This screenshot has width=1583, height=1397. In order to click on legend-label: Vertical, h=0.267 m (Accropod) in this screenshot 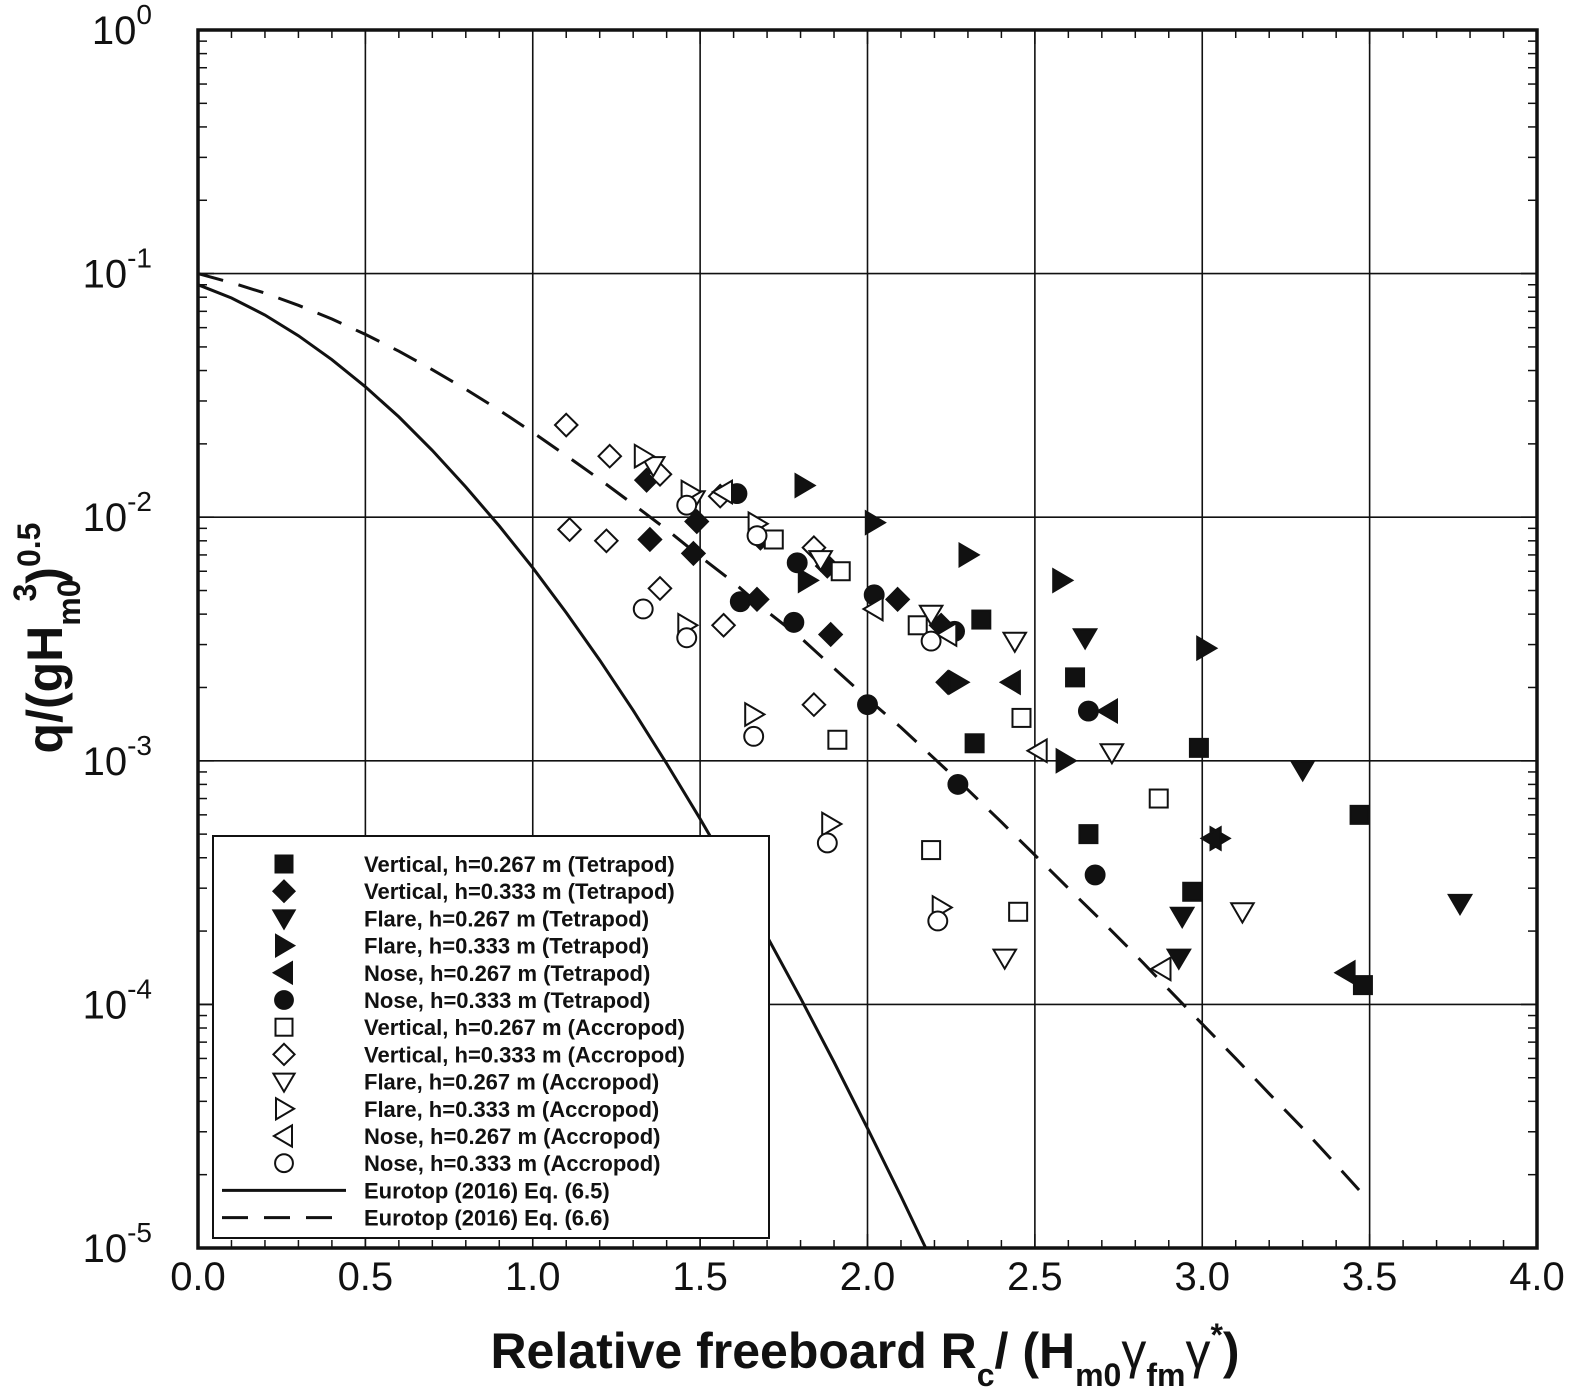, I will do `click(524, 1027)`.